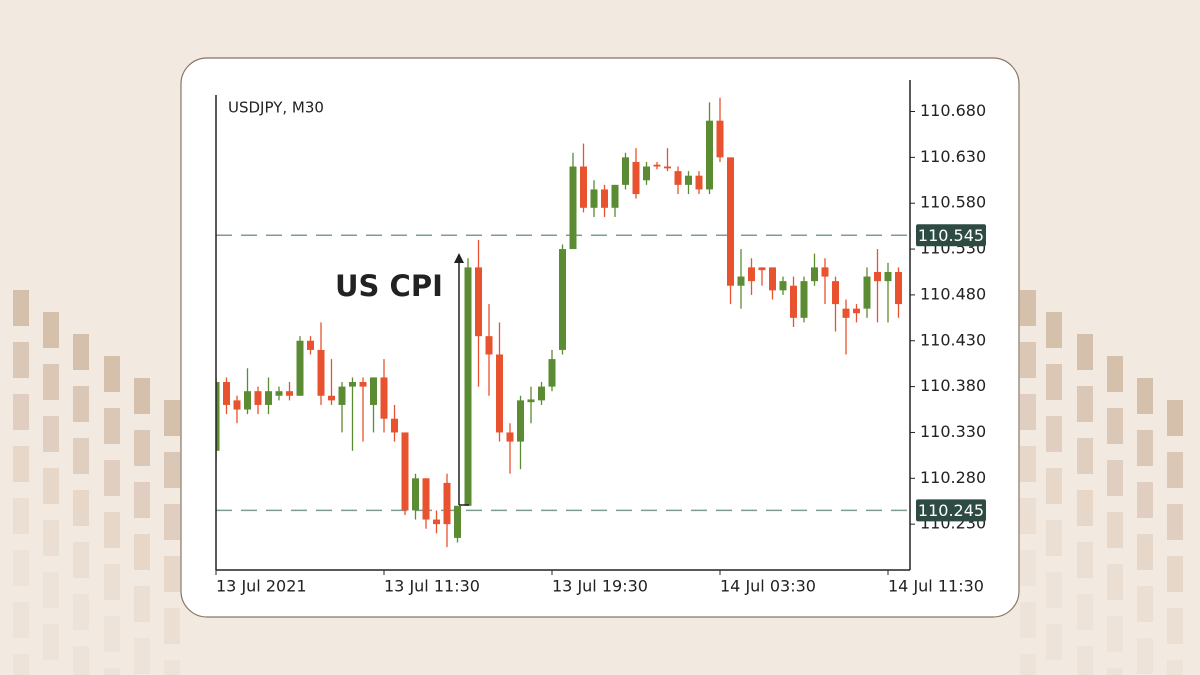 The height and width of the screenshot is (675, 1200). I want to click on annotation-arrow, so click(461, 379).